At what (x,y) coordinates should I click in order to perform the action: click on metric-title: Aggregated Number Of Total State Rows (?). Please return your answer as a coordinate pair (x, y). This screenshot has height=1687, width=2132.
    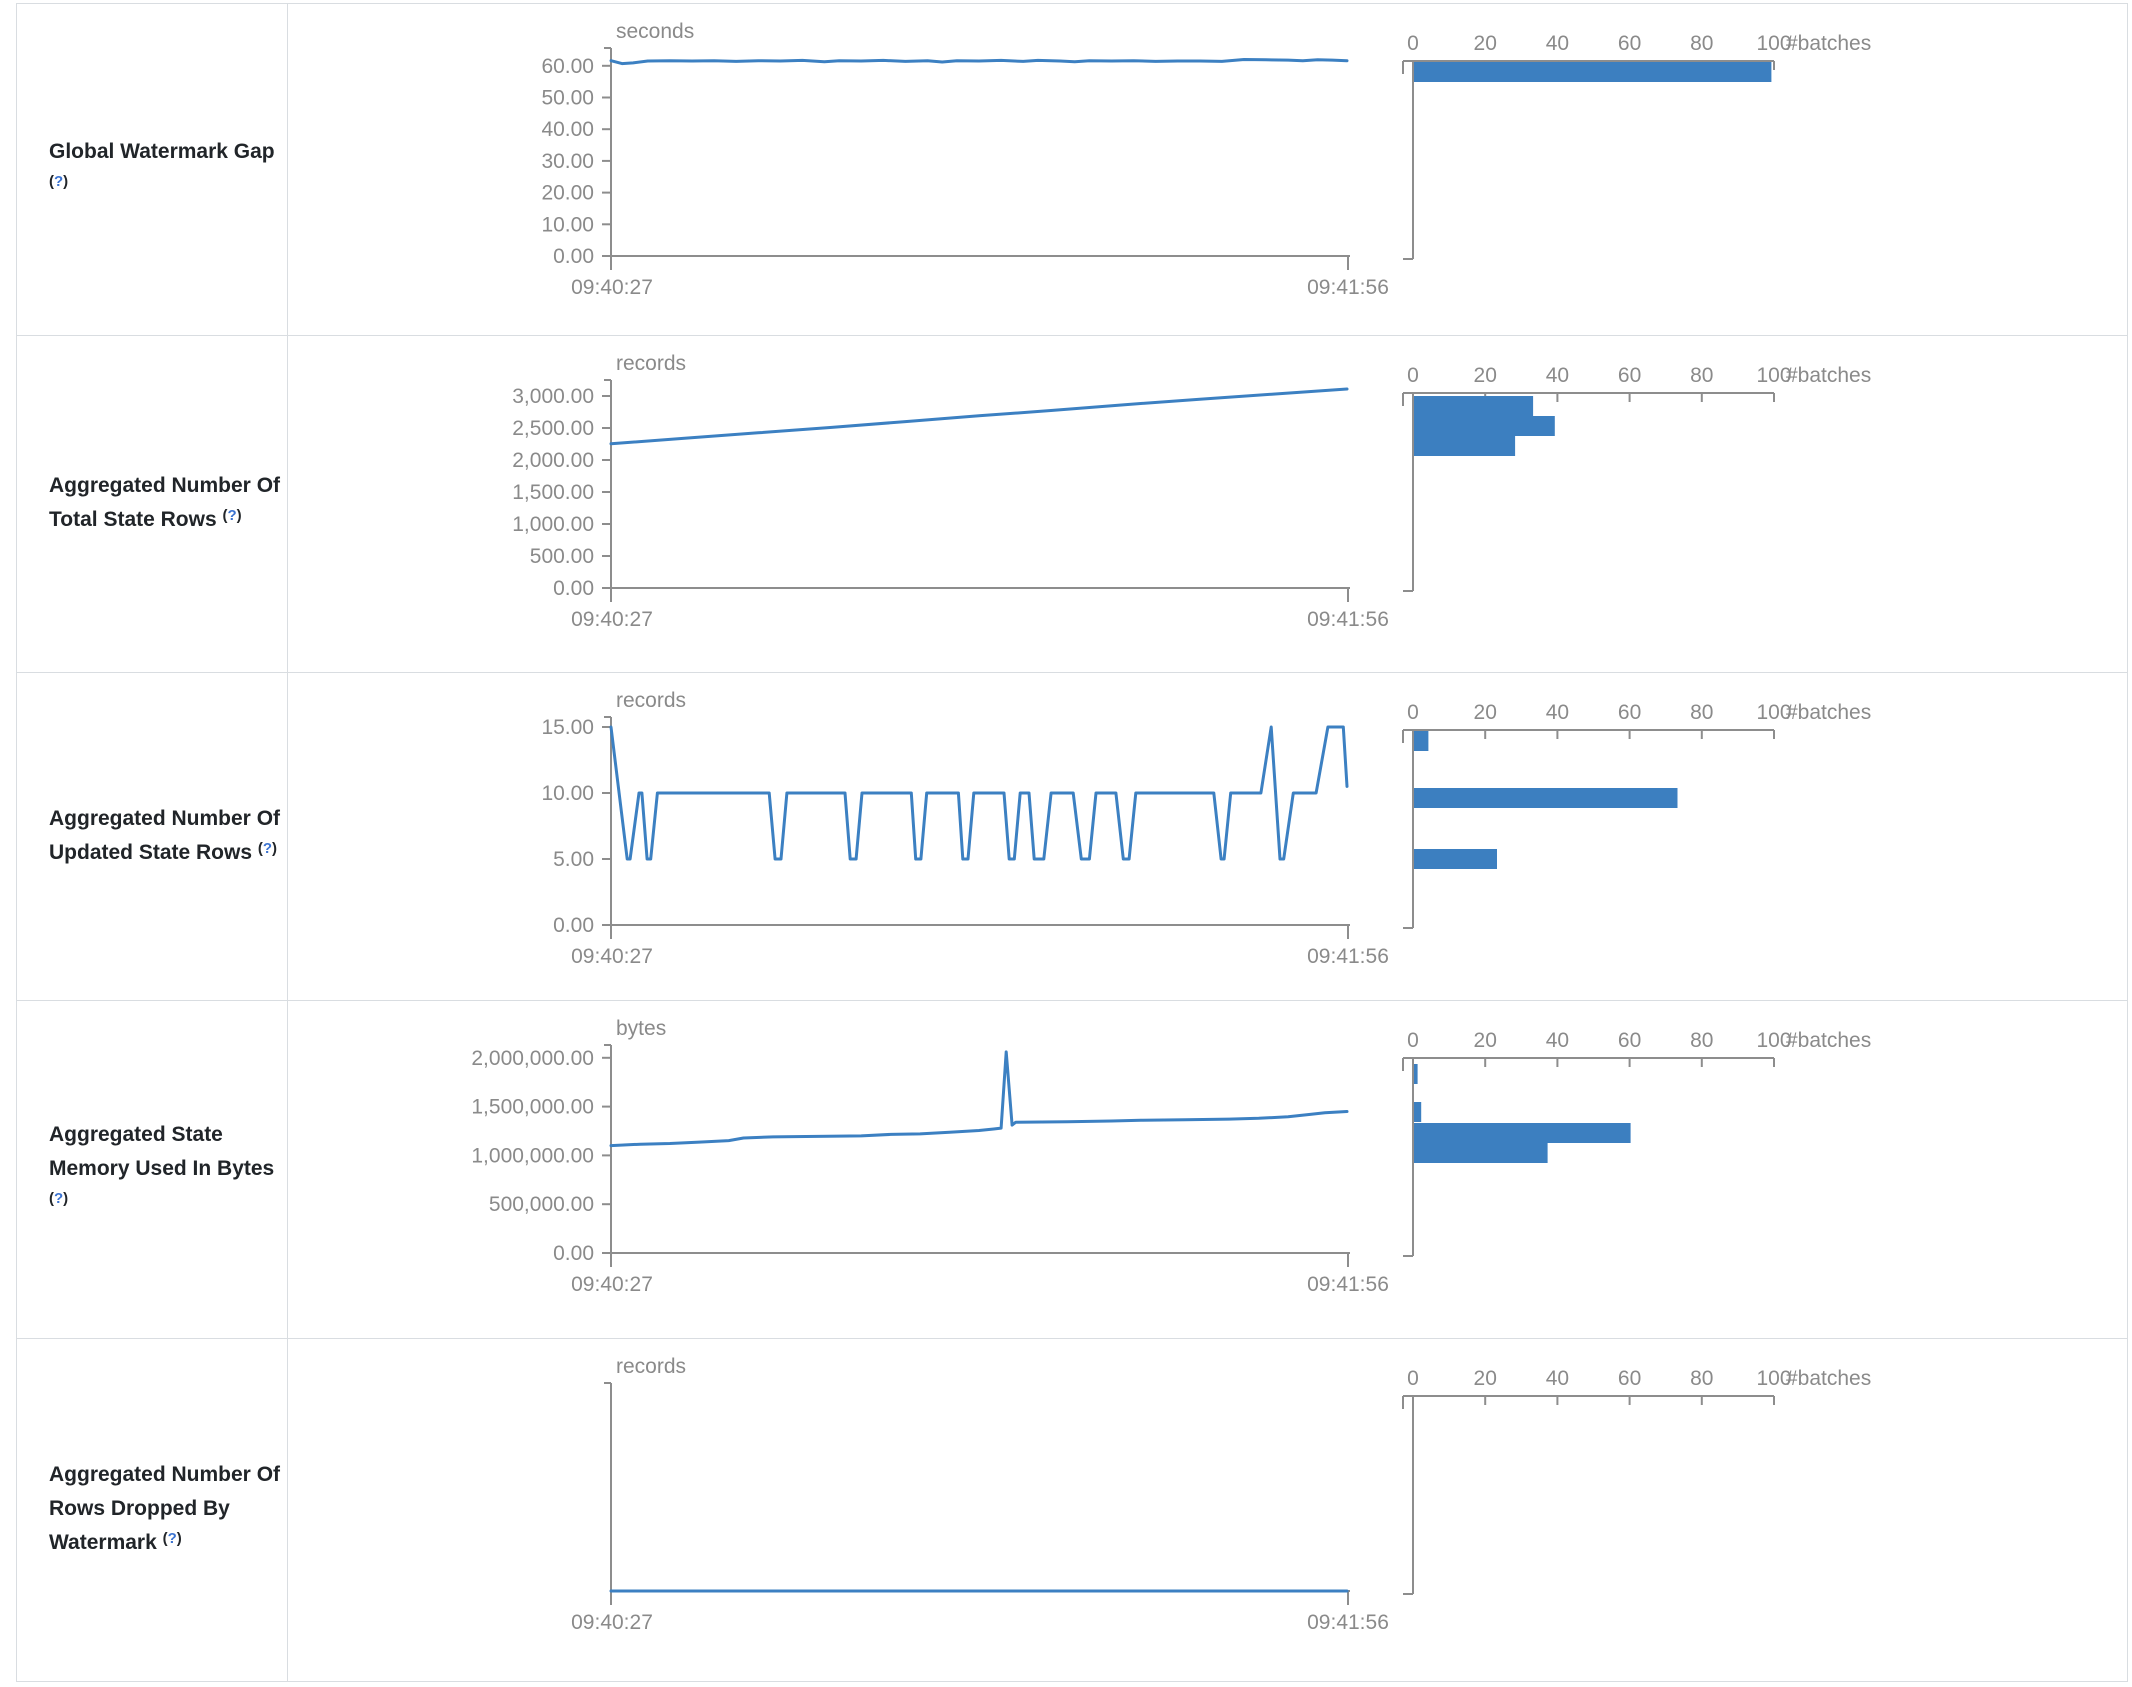
    Looking at the image, I should click on (164, 504).